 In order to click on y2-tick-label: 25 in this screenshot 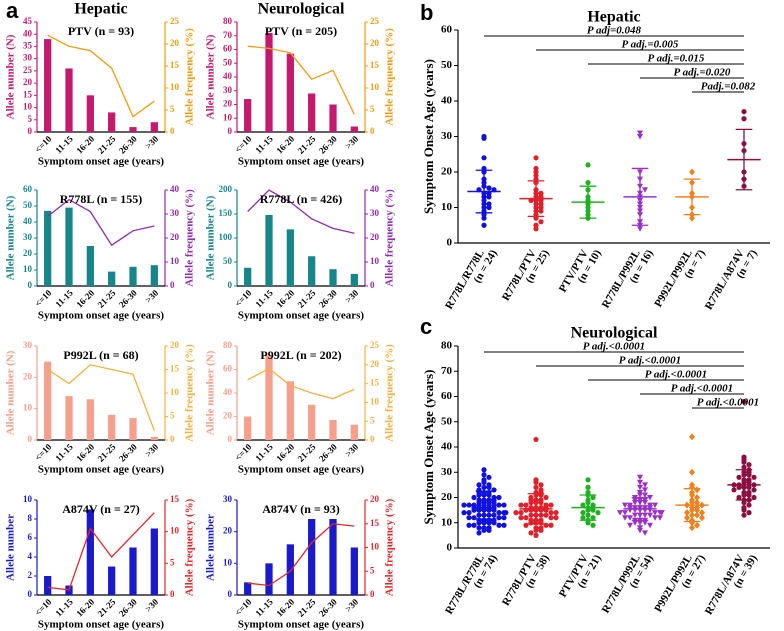, I will do `click(375, 345)`.